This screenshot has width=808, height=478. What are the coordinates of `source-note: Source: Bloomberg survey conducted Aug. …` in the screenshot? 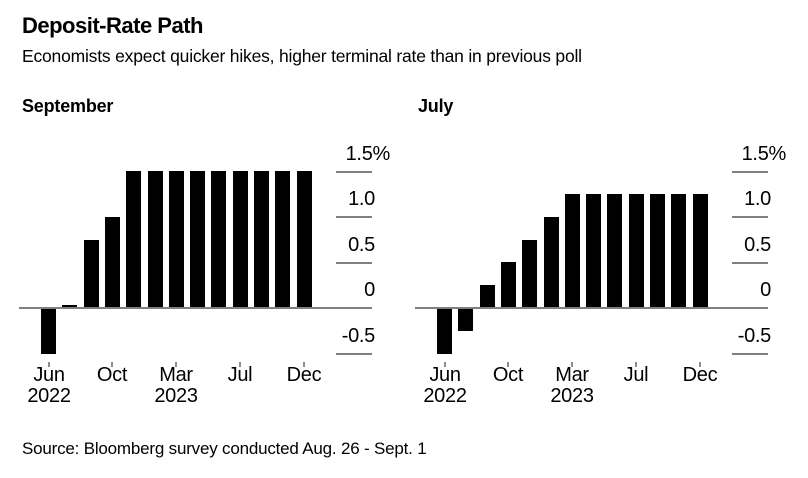 It's located at (224, 448).